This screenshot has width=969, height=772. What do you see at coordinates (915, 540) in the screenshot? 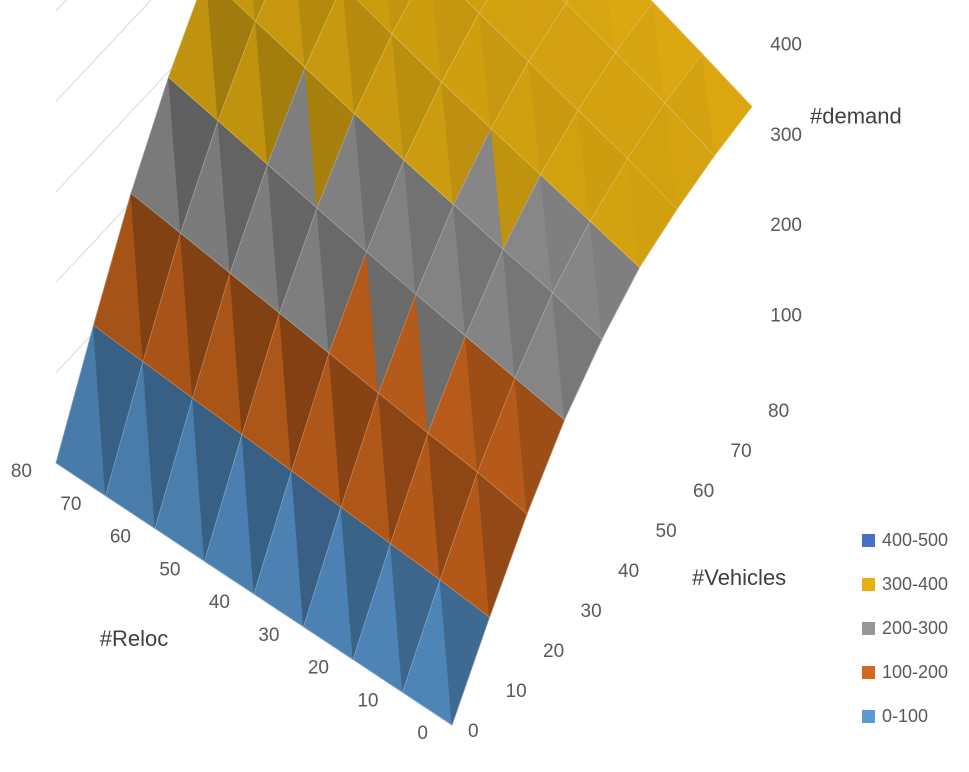
I see `legend-label: 400-500` at bounding box center [915, 540].